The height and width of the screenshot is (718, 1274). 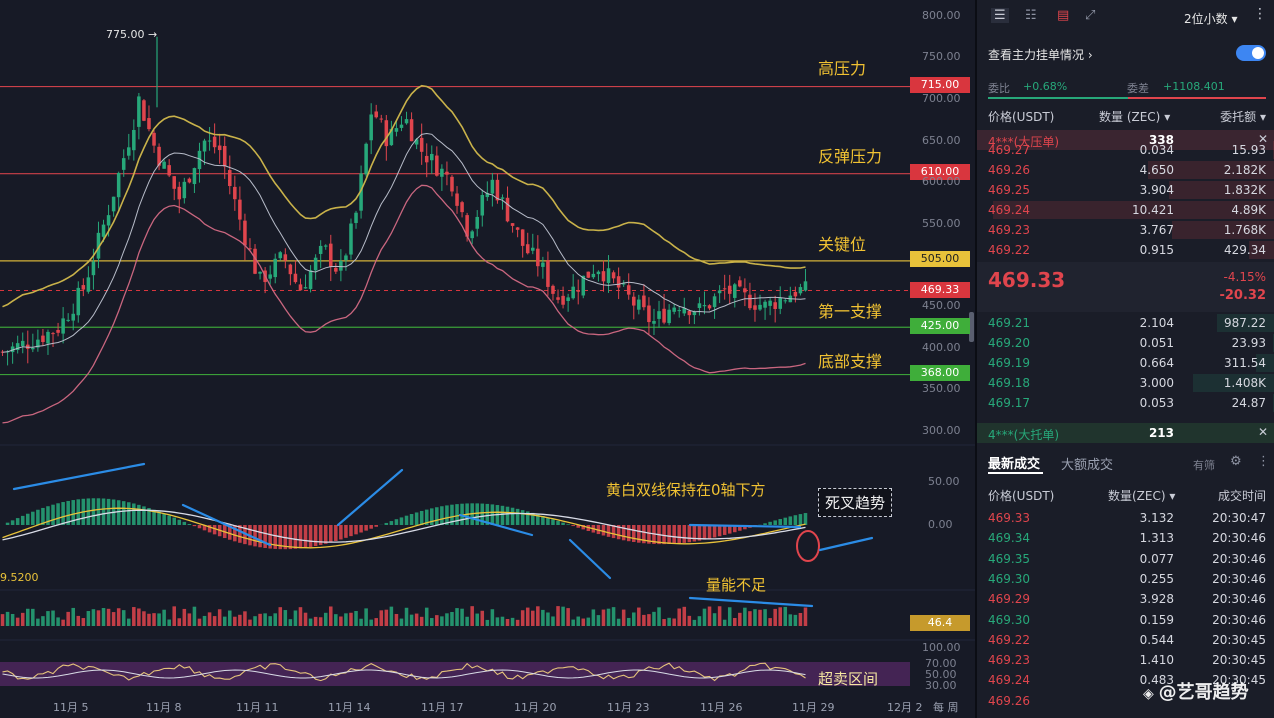 What do you see at coordinates (1125, 140) in the screenshot?
I see `big-ask-row: 4***(大压单) 338 ✕` at bounding box center [1125, 140].